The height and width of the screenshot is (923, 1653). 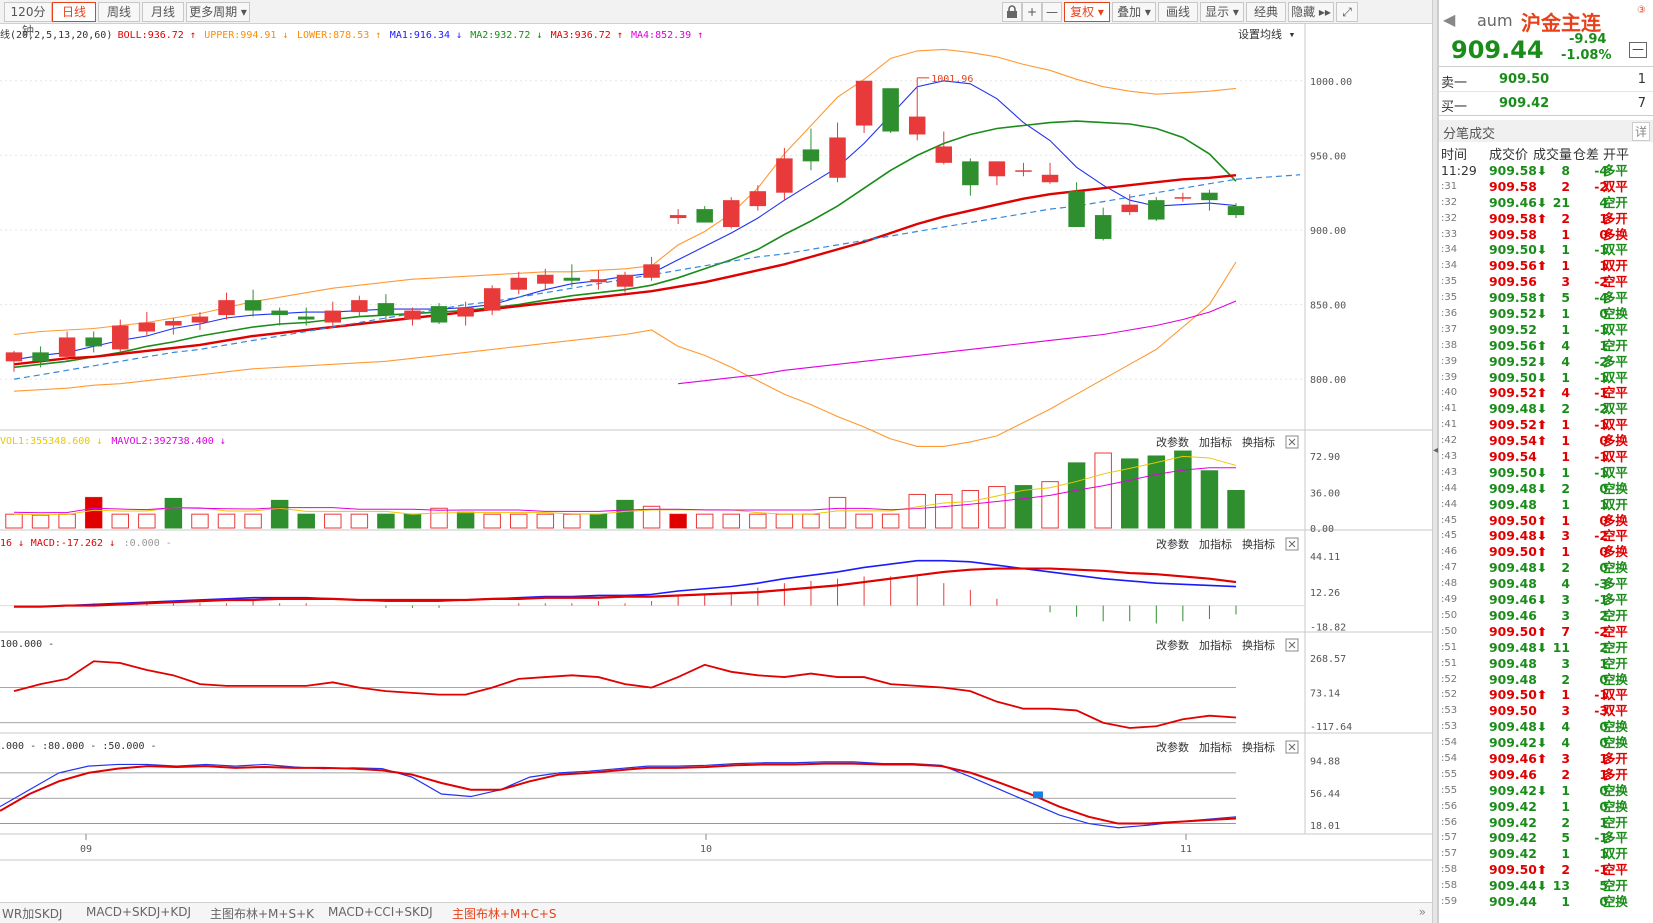 I want to click on trade-row: :41 909.48⬇ 2 -2 双平, so click(x=1546, y=409).